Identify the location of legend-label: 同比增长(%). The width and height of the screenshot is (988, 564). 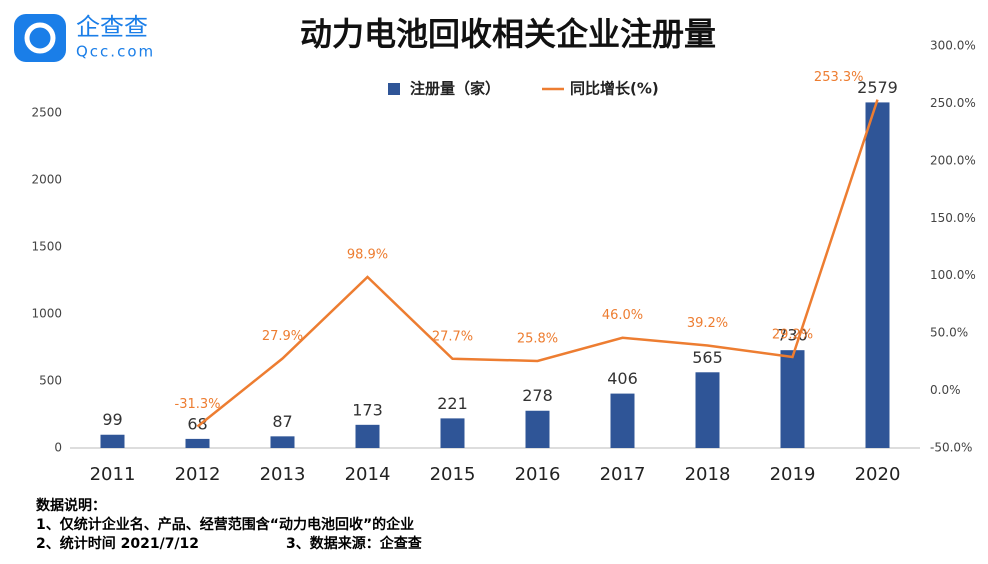
(614, 89).